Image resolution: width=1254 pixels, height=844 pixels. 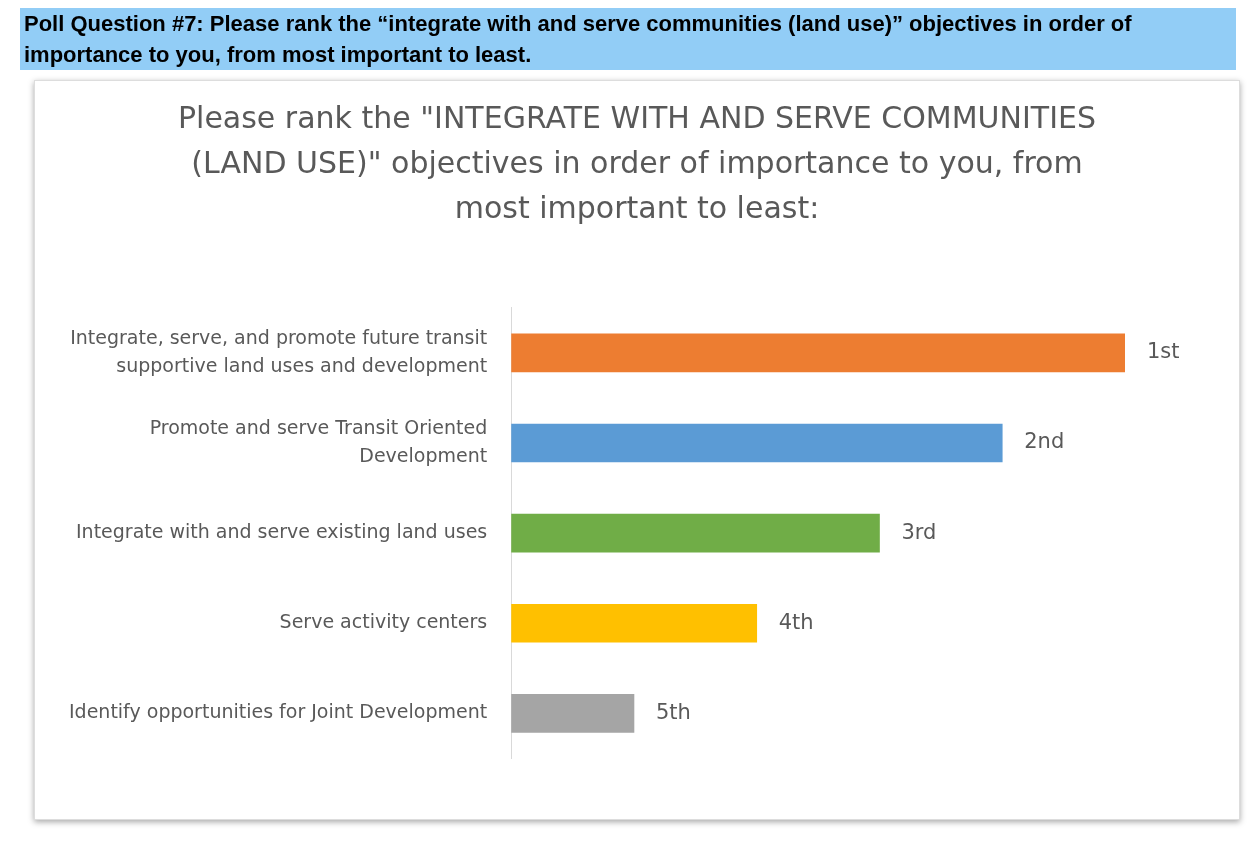 What do you see at coordinates (1163, 351) in the screenshot?
I see `annotation: 1st` at bounding box center [1163, 351].